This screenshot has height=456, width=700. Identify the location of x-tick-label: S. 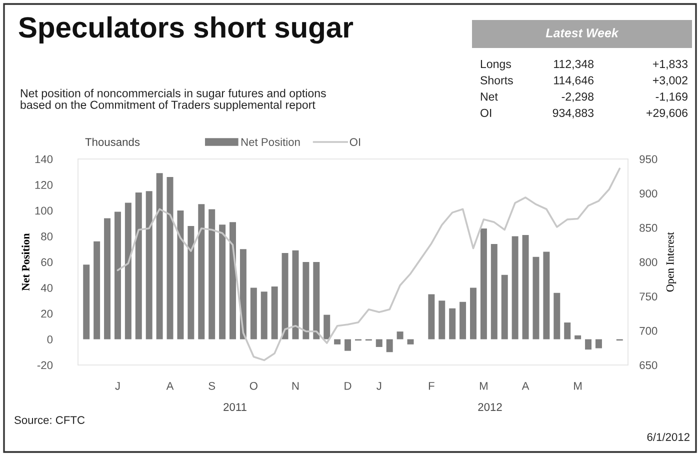
(212, 386).